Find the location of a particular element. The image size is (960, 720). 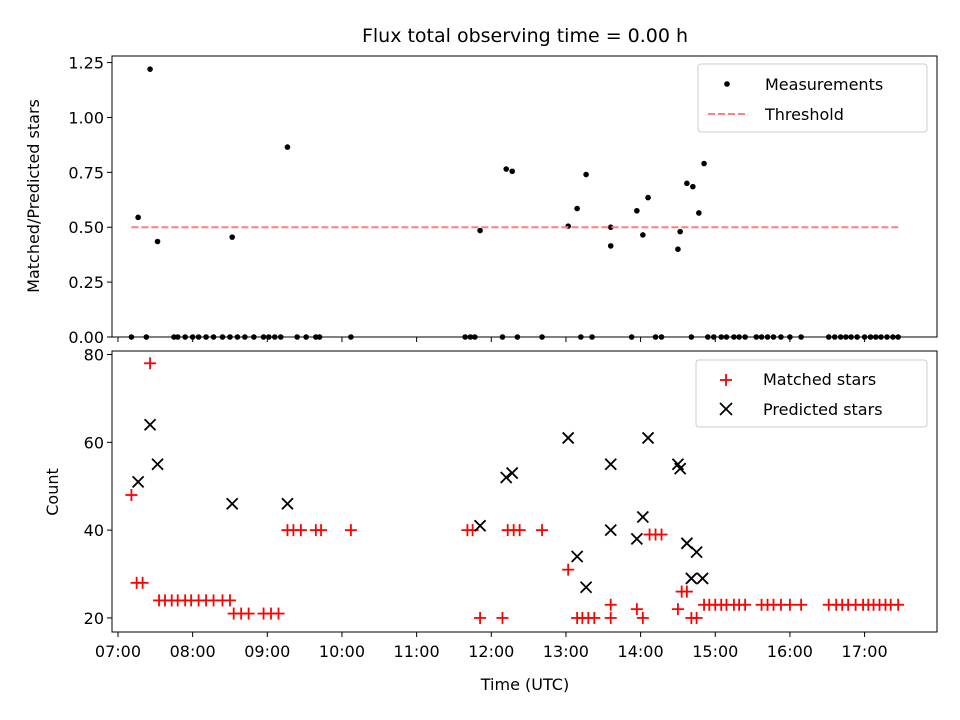

legend-matched-label: Matched stars is located at coordinates (819, 379).